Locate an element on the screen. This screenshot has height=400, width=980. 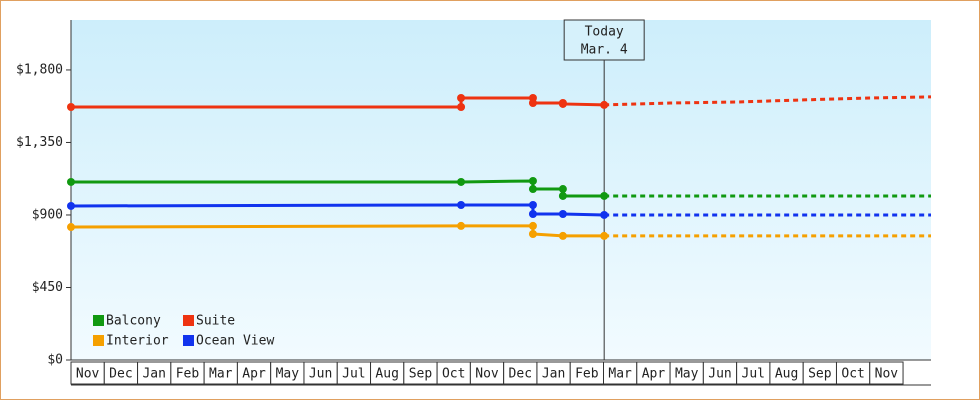
forecast-line is located at coordinates (768, 101).